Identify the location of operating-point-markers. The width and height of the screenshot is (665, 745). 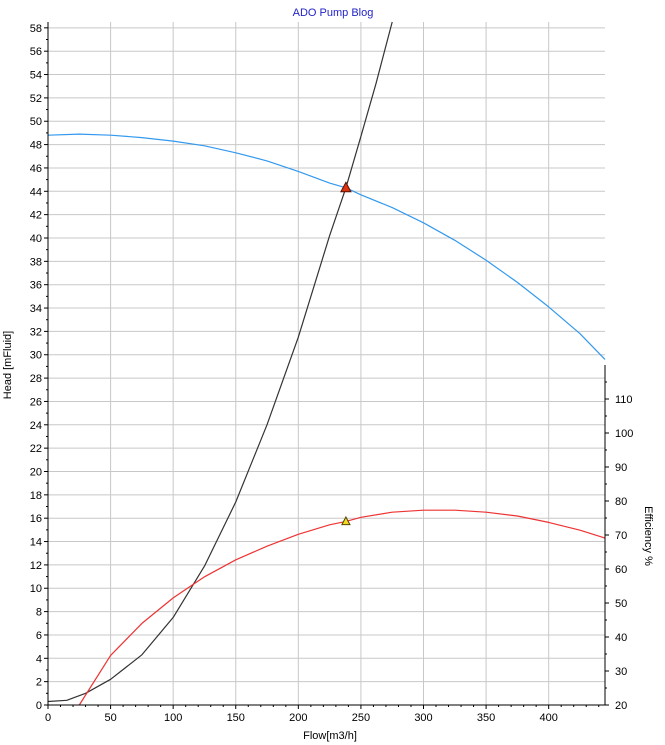
(346, 353).